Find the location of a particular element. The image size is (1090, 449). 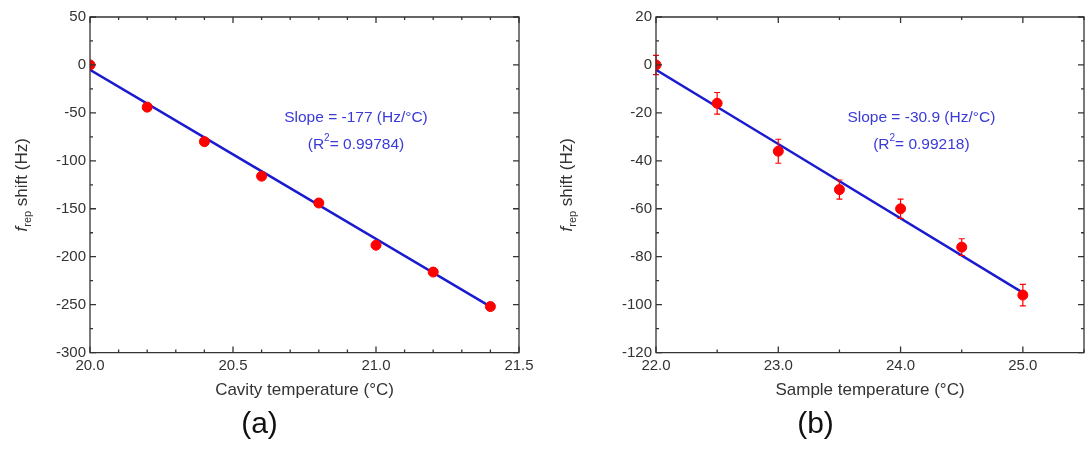

x-tick-label: 21.5 is located at coordinates (519, 364).